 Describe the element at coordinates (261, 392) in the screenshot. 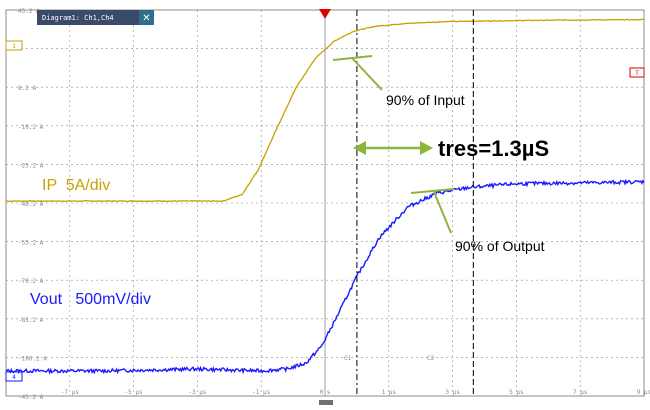

I see `x-tick-label: -1 µs` at that location.